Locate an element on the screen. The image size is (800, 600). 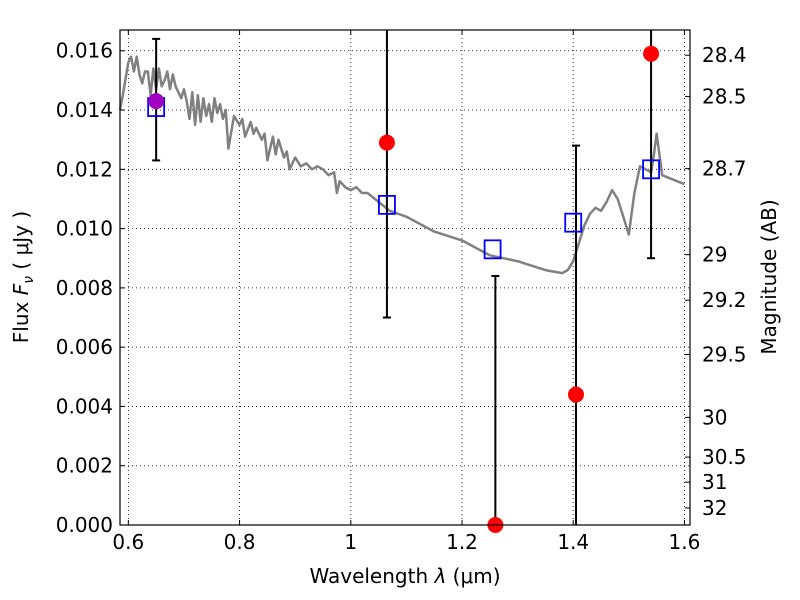
y-tick-label: 0.016 is located at coordinates (84, 51).